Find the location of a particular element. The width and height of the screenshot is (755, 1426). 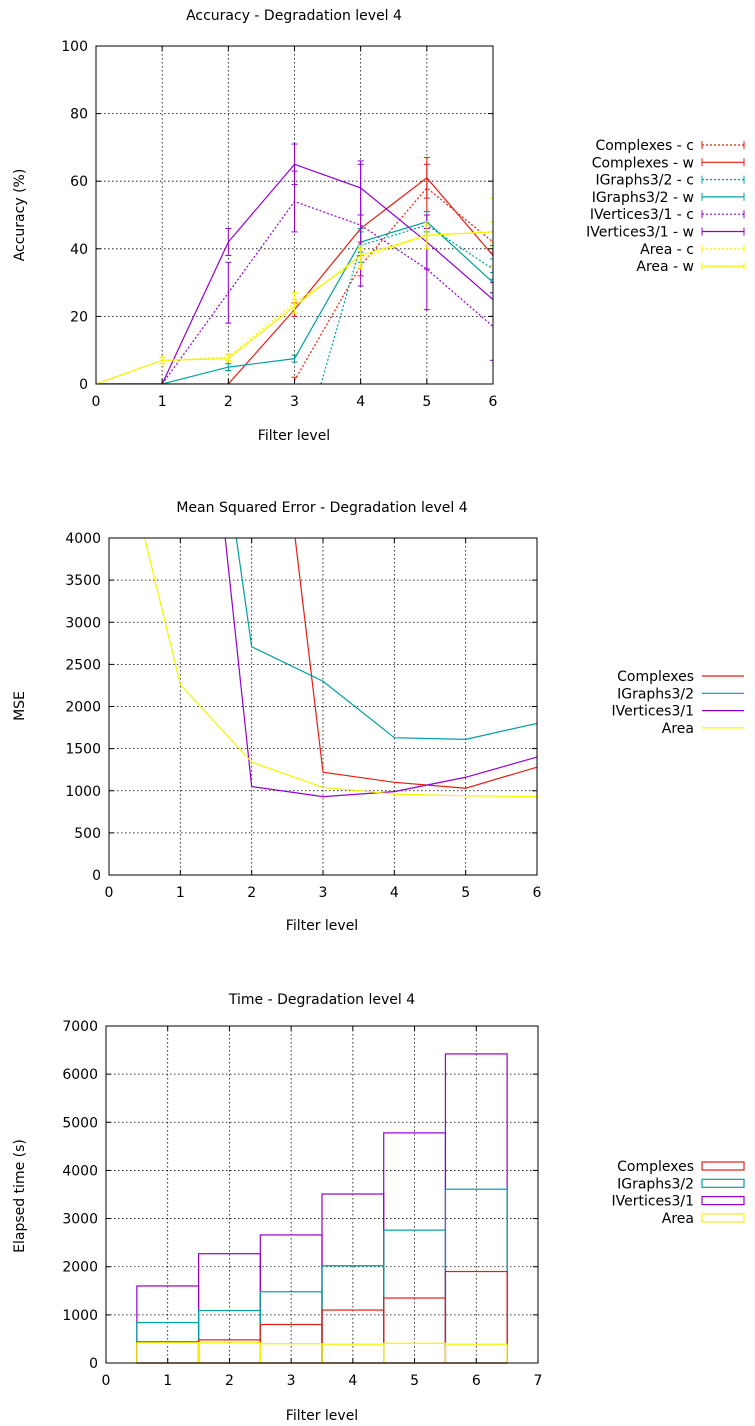

mse-series is located at coordinates (340, 668).